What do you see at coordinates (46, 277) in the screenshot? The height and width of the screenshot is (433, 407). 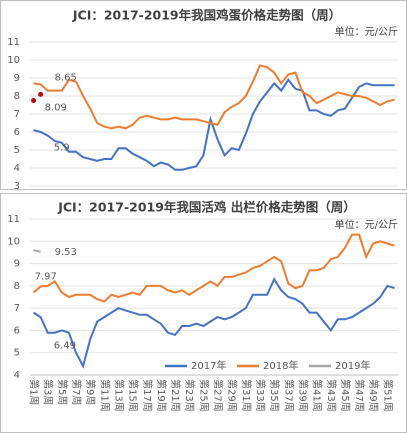 I see `annotation: 7.97` at bounding box center [46, 277].